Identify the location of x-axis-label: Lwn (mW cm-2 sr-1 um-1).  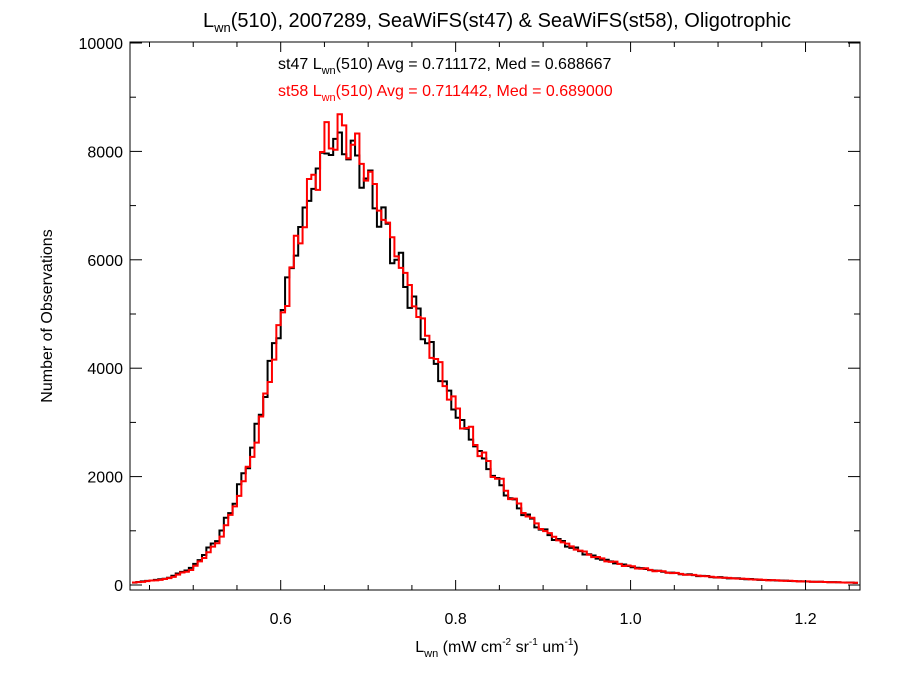
(496, 648).